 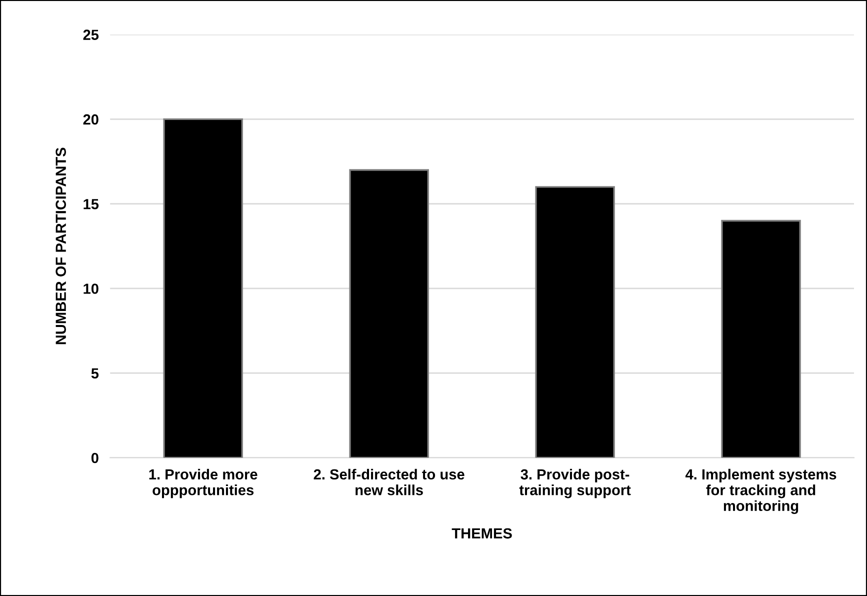 I want to click on y-tick-label: 5, so click(x=95, y=373).